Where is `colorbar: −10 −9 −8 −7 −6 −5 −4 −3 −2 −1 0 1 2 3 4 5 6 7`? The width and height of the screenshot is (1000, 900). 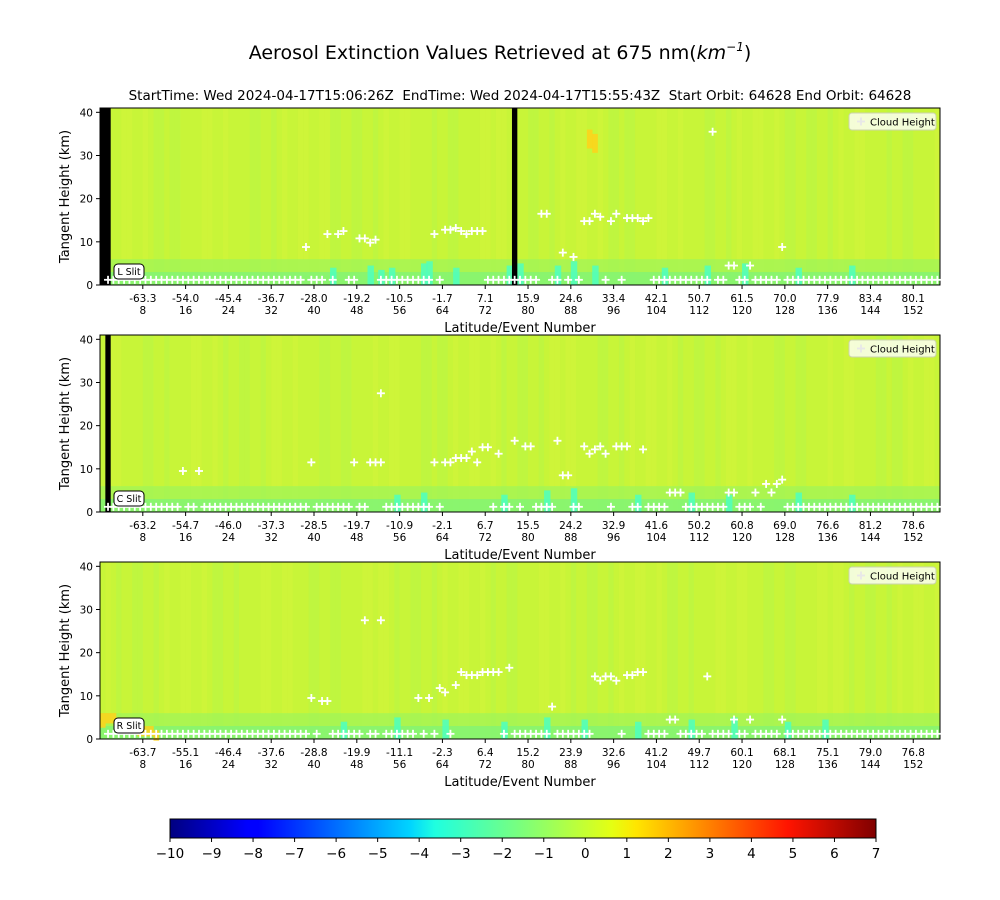 colorbar: −10 −9 −8 −7 −6 −5 −4 −3 −2 −1 0 1 2 3 4 5 6 7 is located at coordinates (518, 840).